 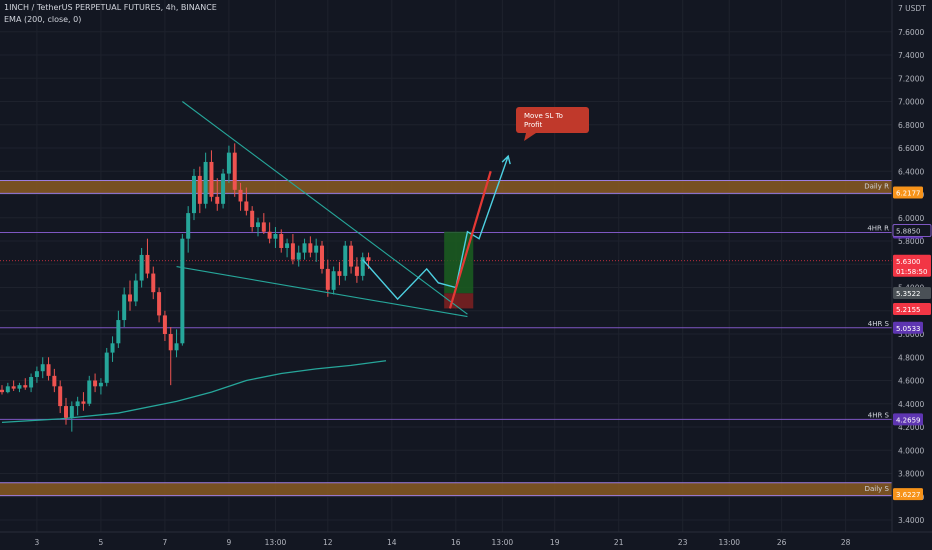 What do you see at coordinates (101, 542) in the screenshot?
I see `time-tick-label: 5` at bounding box center [101, 542].